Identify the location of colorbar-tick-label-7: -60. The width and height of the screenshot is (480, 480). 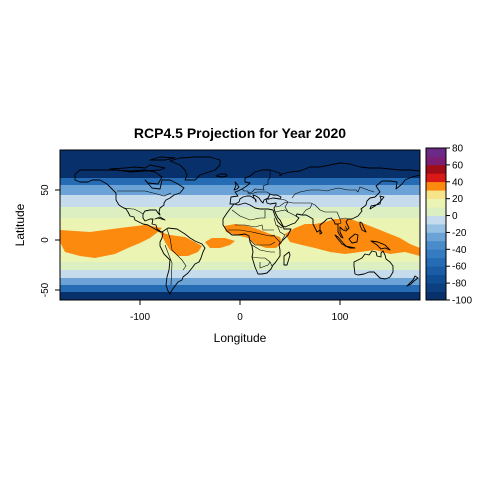
(459, 267).